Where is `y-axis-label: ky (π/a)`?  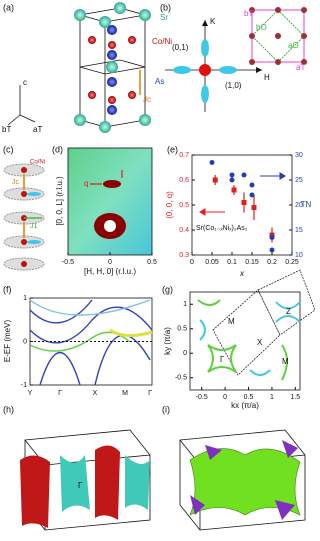
y-axis-label: ky (π/a) is located at coordinates (167, 341).